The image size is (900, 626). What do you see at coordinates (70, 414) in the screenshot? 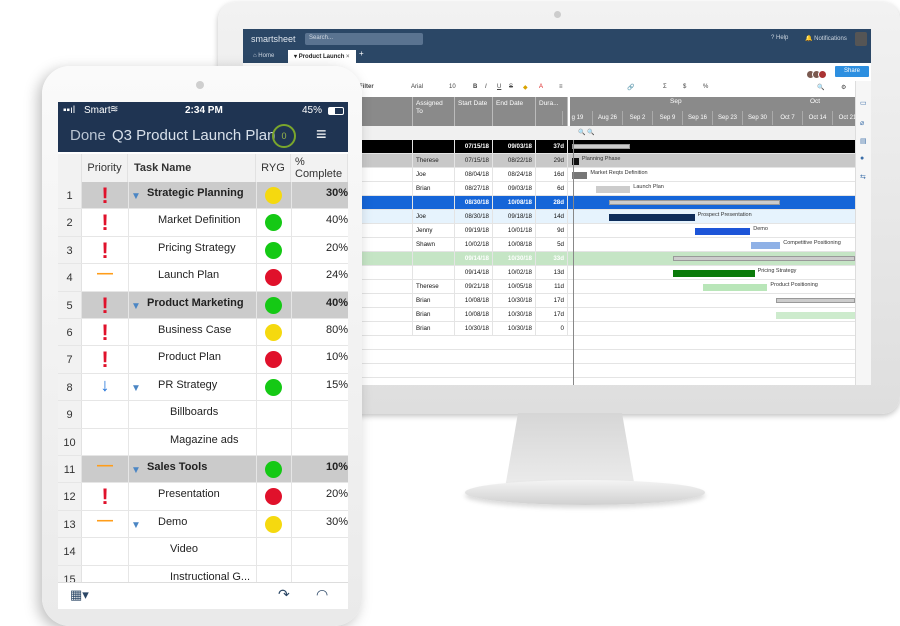
I see `row-number: 9` at bounding box center [70, 414].